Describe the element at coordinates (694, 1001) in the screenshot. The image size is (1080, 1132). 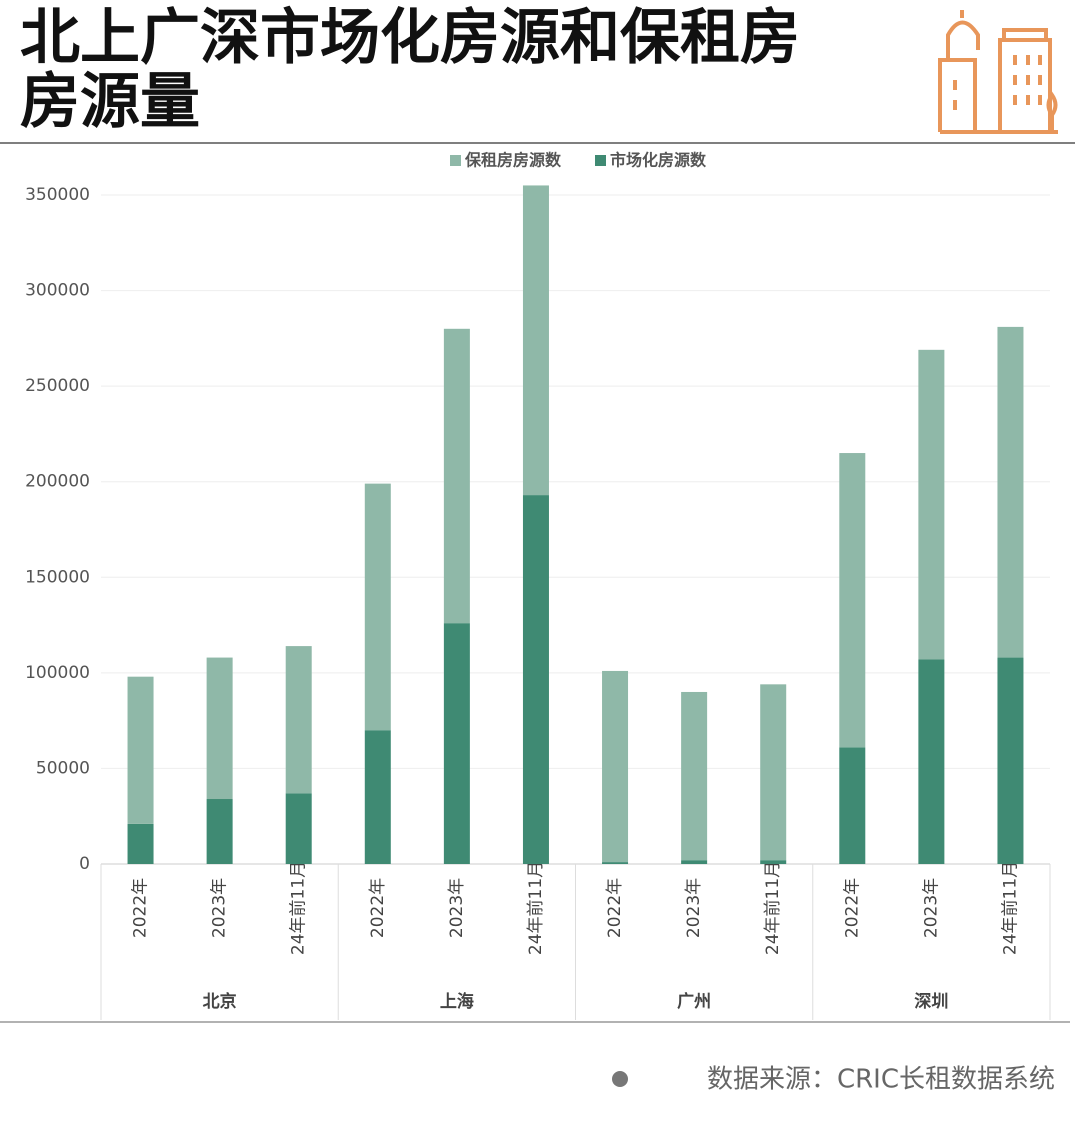
I see `group-label: 广州` at that location.